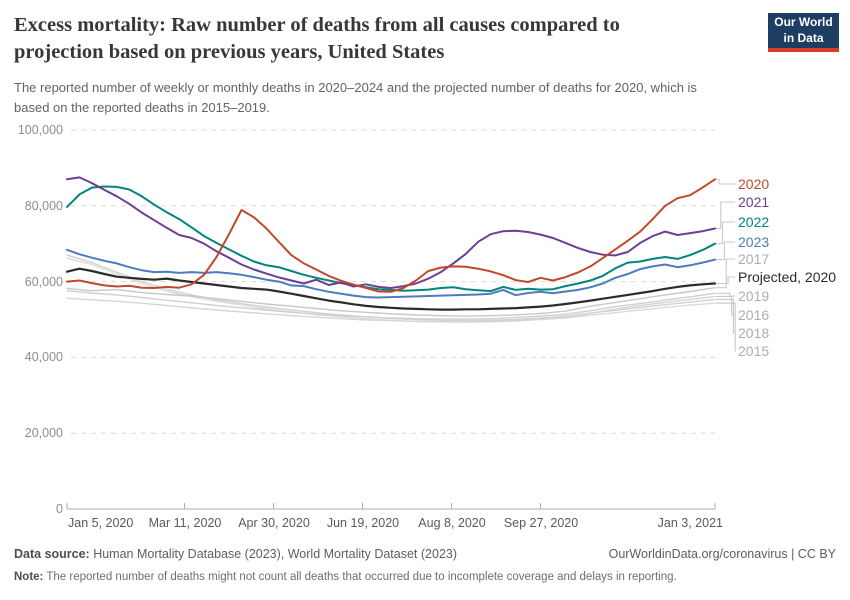 Image resolution: width=850 pixels, height=600 pixels. What do you see at coordinates (754, 241) in the screenshot?
I see `legend-item-2023: 2023` at bounding box center [754, 241].